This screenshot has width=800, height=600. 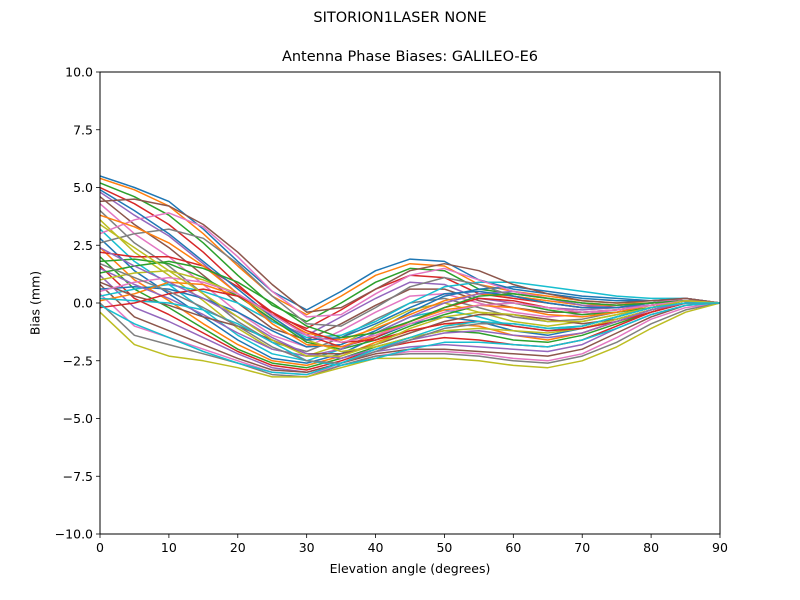 What do you see at coordinates (83, 245) in the screenshot?
I see `y-tick-label: 2.5` at bounding box center [83, 245].